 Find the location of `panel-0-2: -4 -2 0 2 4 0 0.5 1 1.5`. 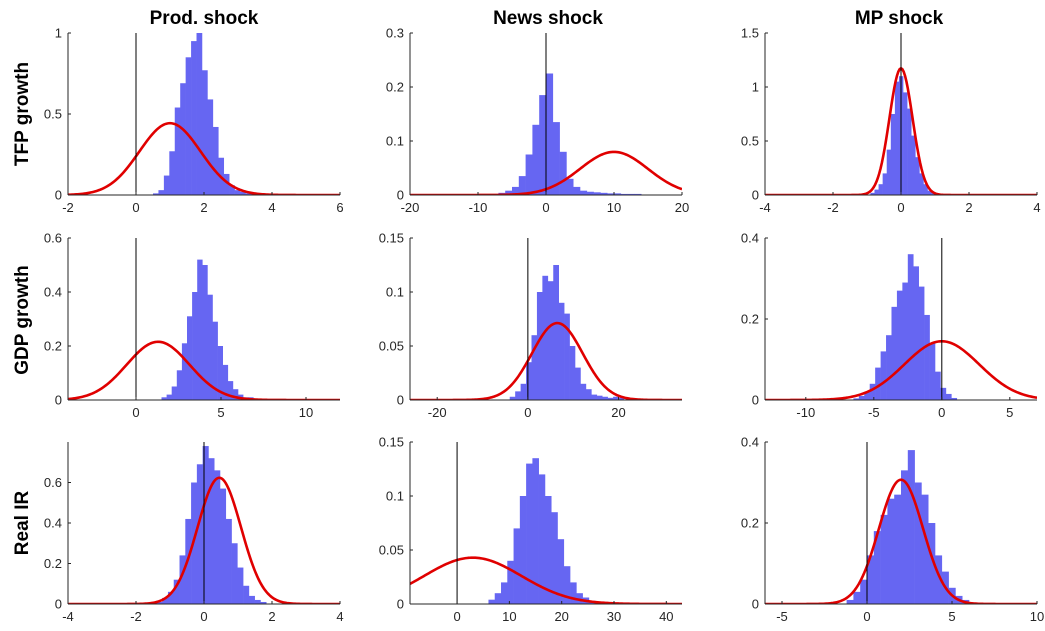

panel-0-2: -4 -2 0 2 4 0 0.5 1 1.5 is located at coordinates (891, 121).